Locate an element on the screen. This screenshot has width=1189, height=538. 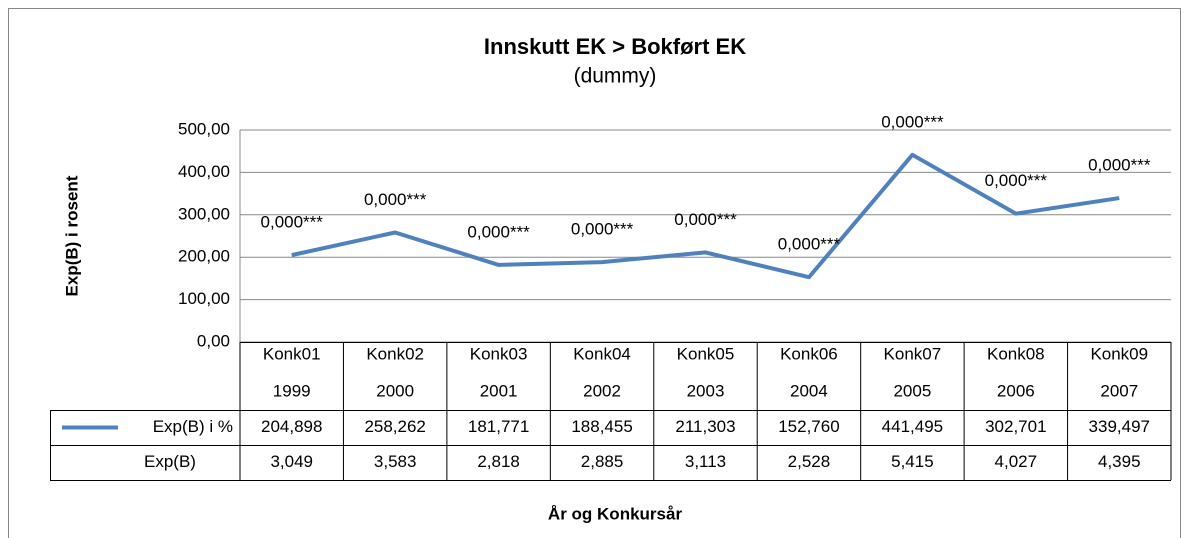
table-cell: 3,113 is located at coordinates (705, 461).